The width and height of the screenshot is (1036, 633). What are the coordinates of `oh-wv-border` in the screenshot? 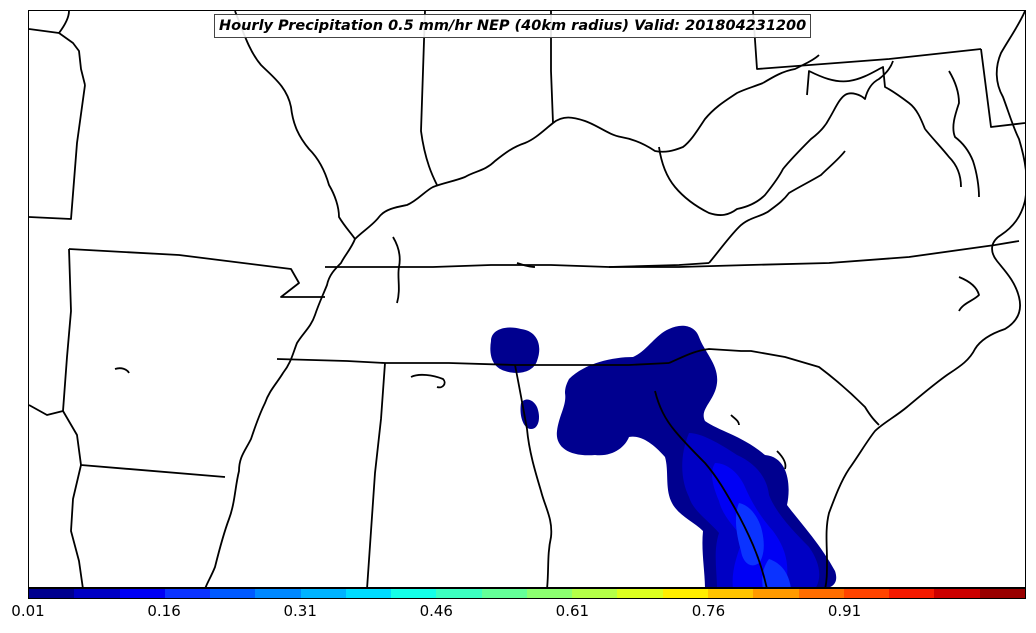 It's located at (791, 69).